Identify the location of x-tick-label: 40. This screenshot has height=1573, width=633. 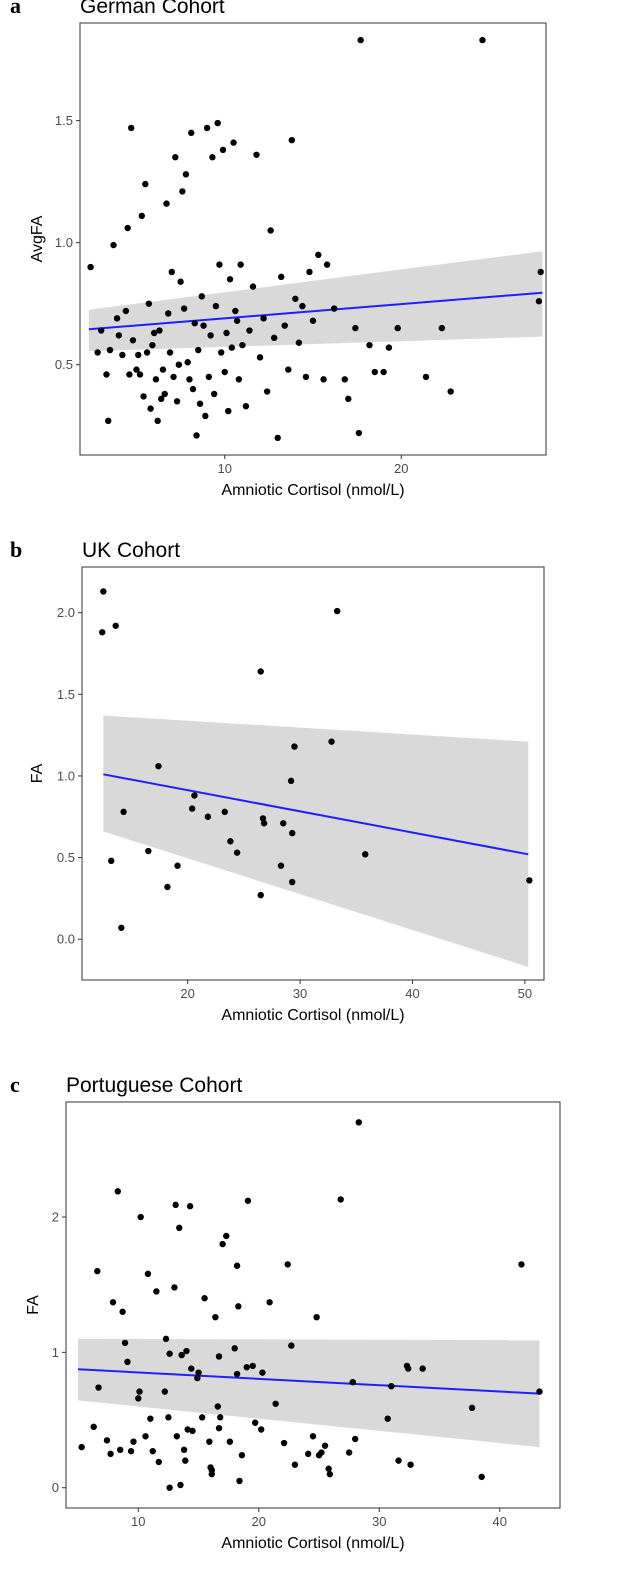
(412, 993).